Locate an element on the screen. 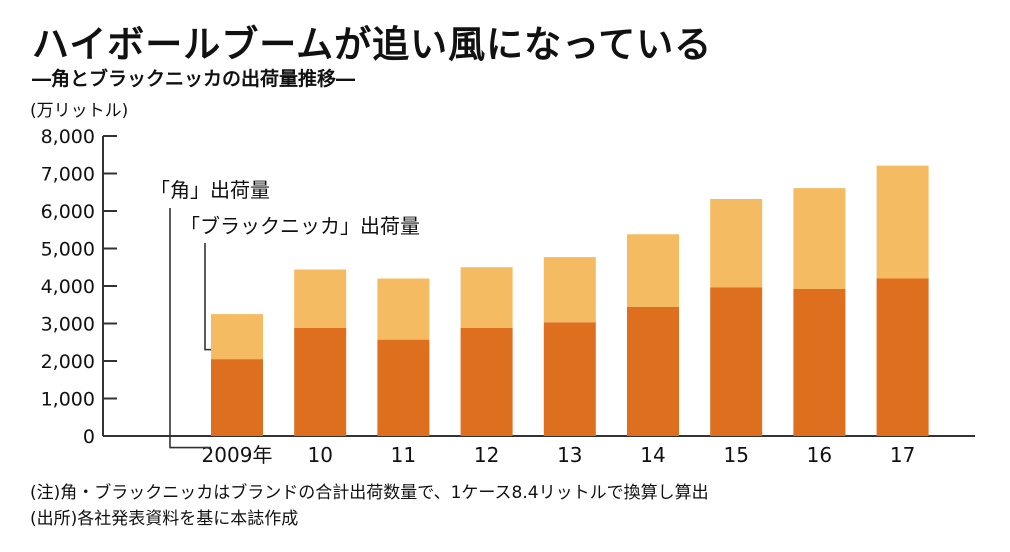 The image size is (1010, 552). legend-label-kaku: 「角」出荷量 is located at coordinates (210, 190).